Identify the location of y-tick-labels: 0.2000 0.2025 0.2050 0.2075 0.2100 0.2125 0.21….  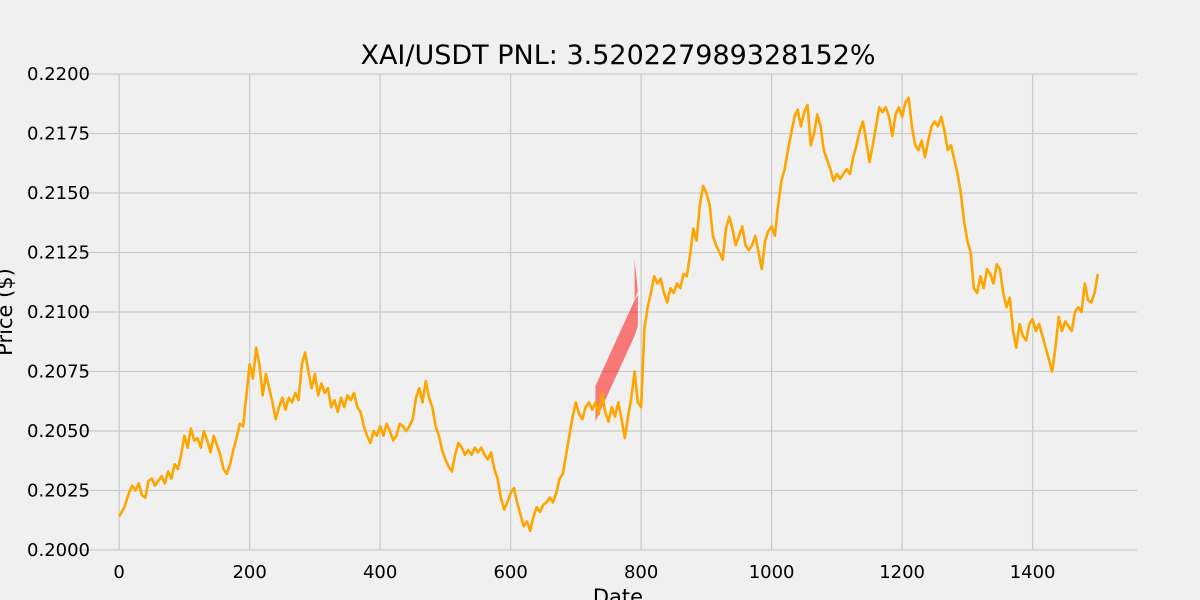
(58, 312).